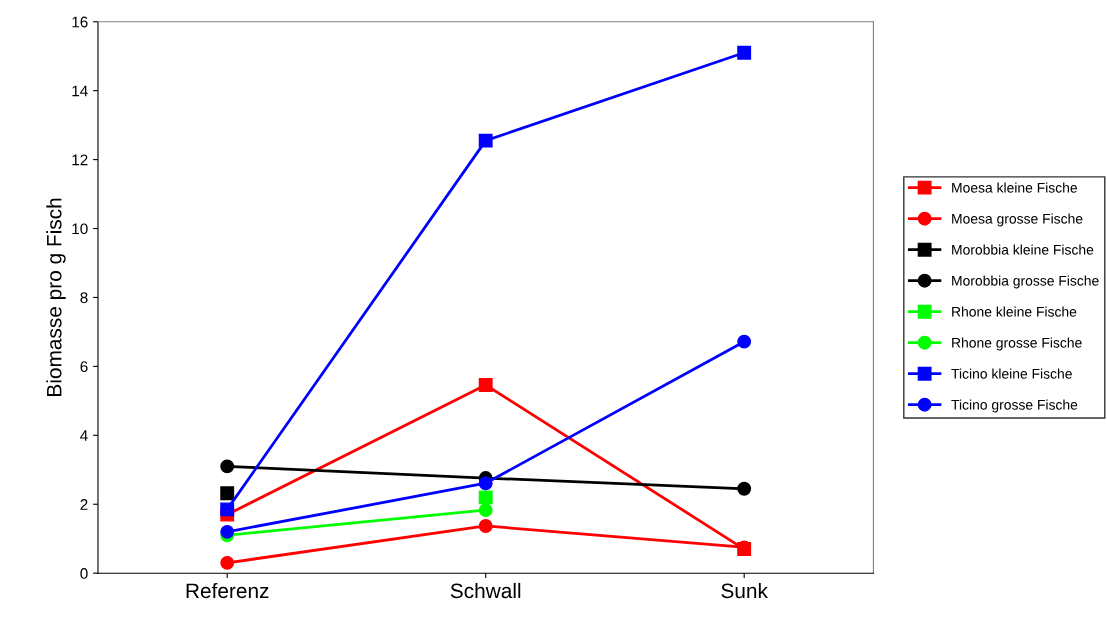 This screenshot has width=1107, height=621. What do you see at coordinates (1017, 220) in the screenshot?
I see `legend-label: Moesa grosse Fische` at bounding box center [1017, 220].